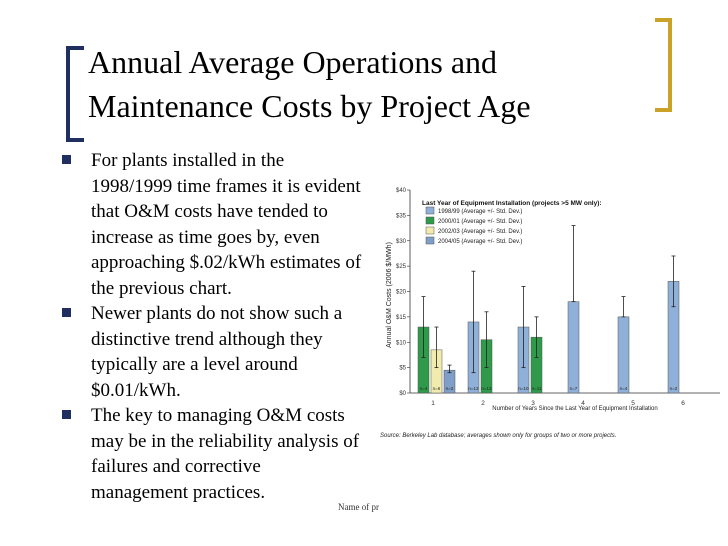  What do you see at coordinates (402, 369) in the screenshot?
I see `y-tick-label: $5` at bounding box center [402, 369].